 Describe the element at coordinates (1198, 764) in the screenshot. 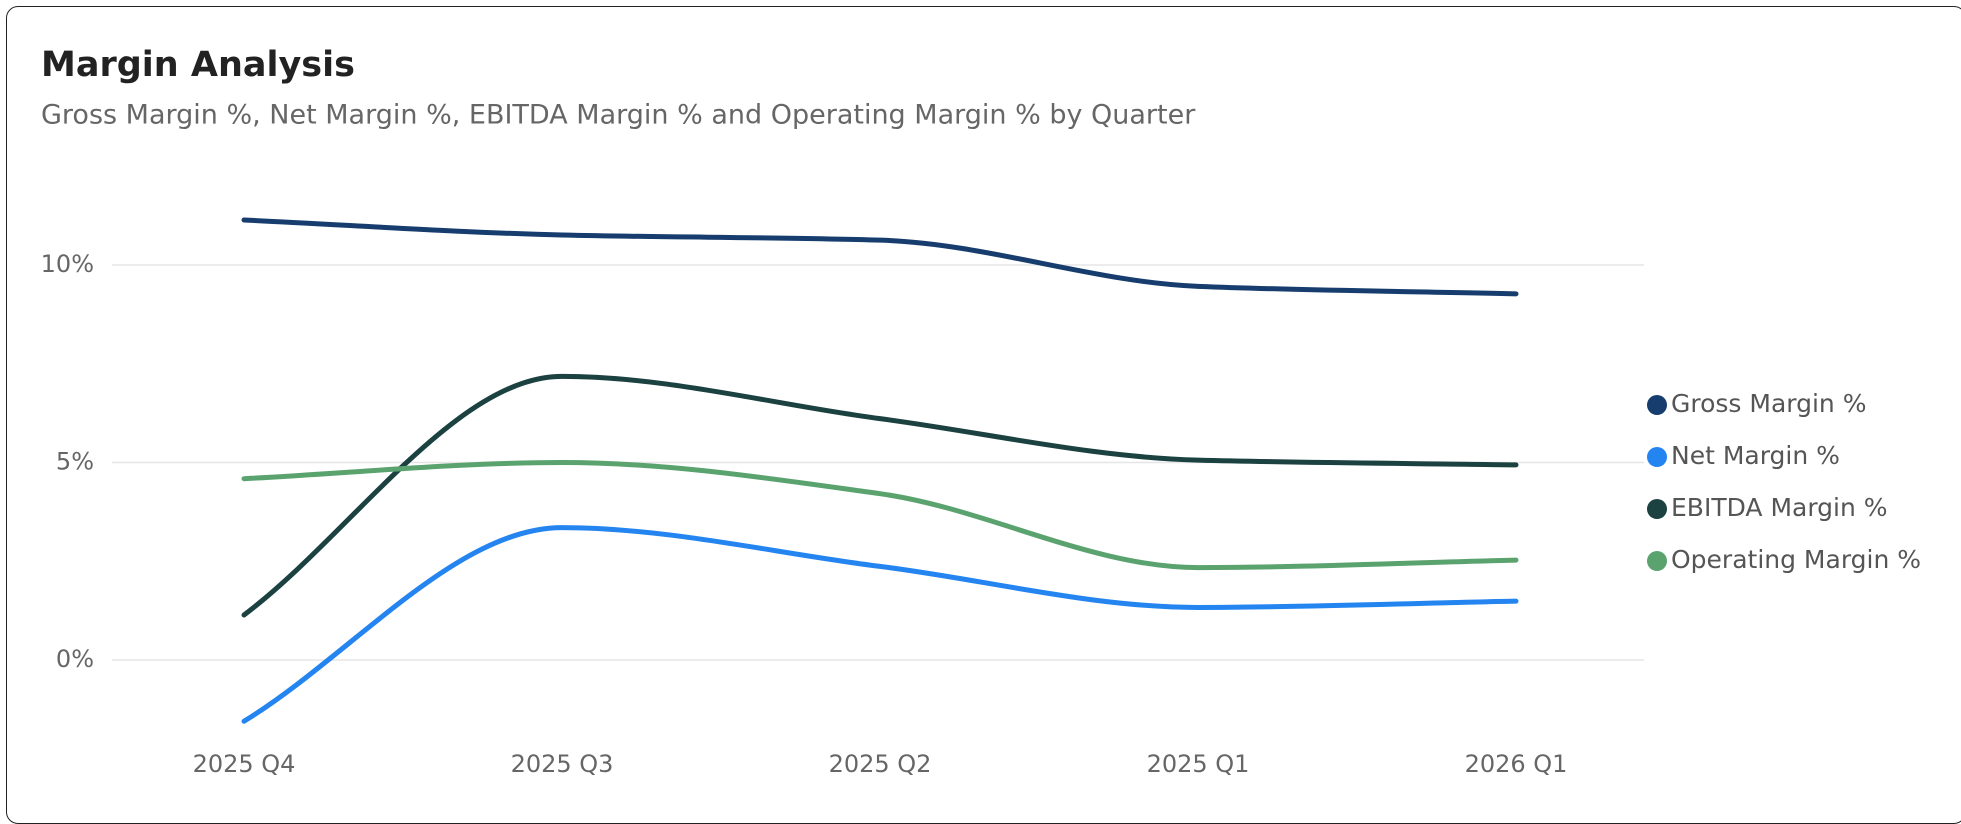

I see `x-tick-label: 2025 Q1` at that location.